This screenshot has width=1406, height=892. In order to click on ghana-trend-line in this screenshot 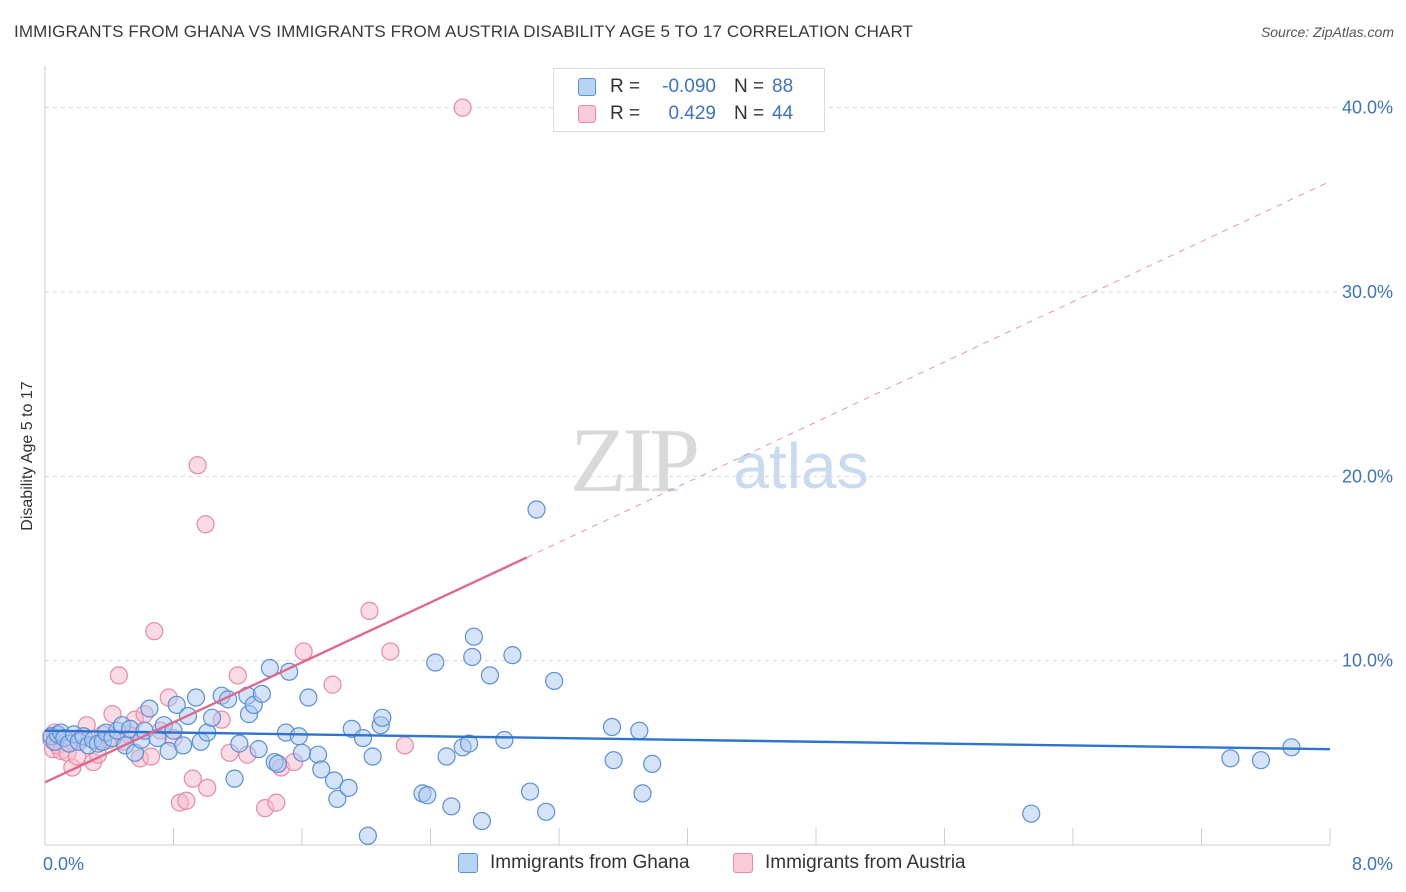, I will do `click(687, 740)`.